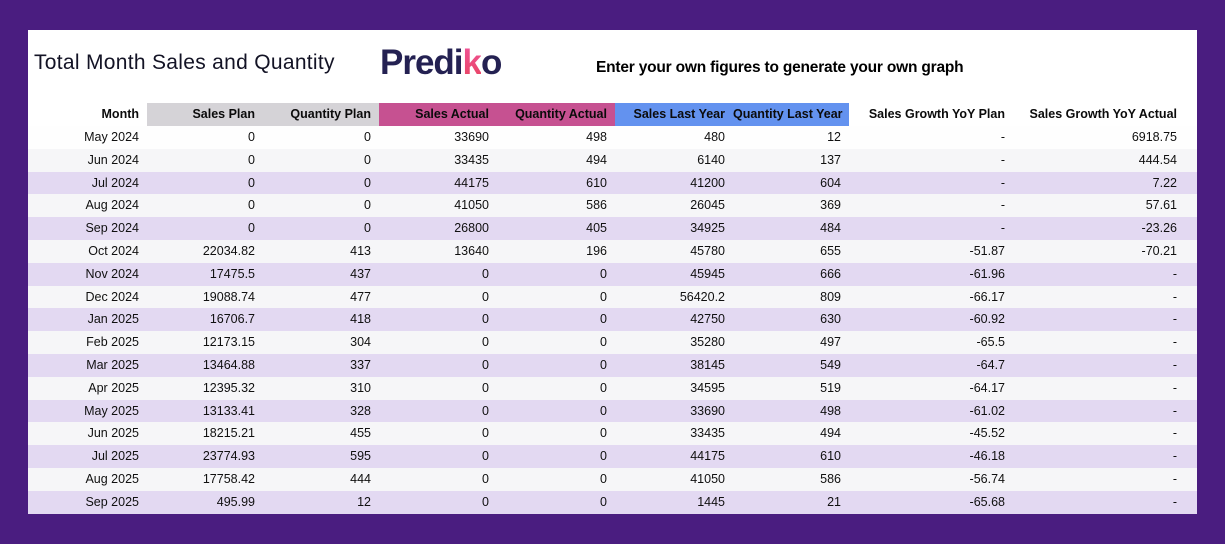  Describe the element at coordinates (931, 365) in the screenshot. I see `cell-sales-growth-yoy-plan: -64.7` at that location.